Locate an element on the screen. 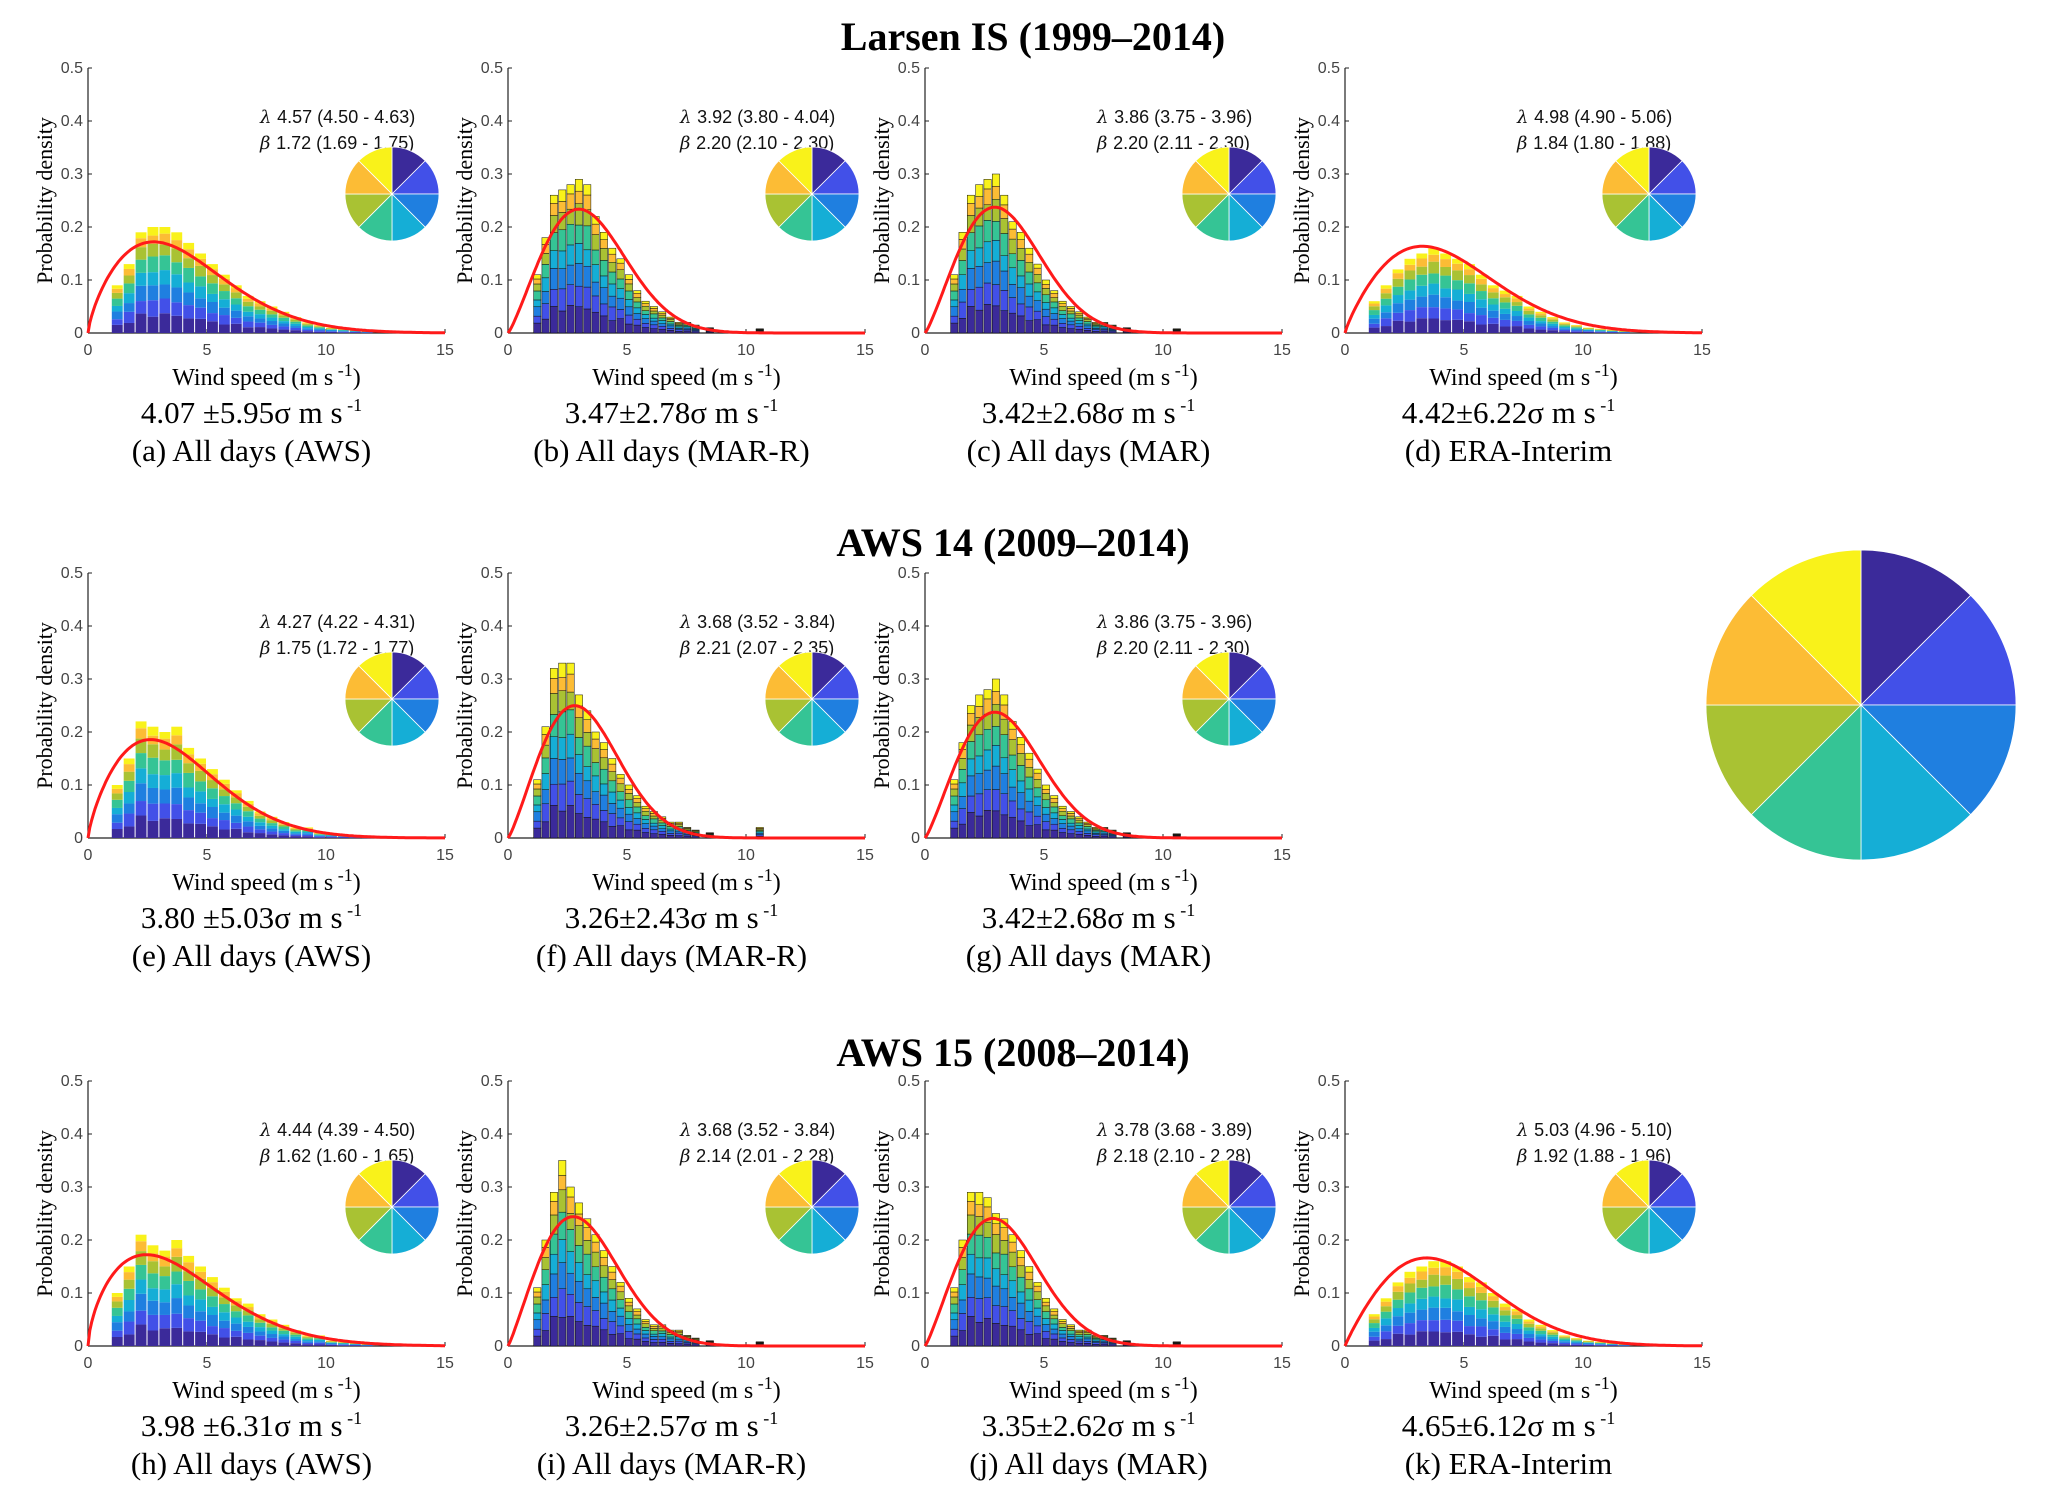 The image size is (2067, 1487). y-tick-label: 0.4 is located at coordinates (492, 121).